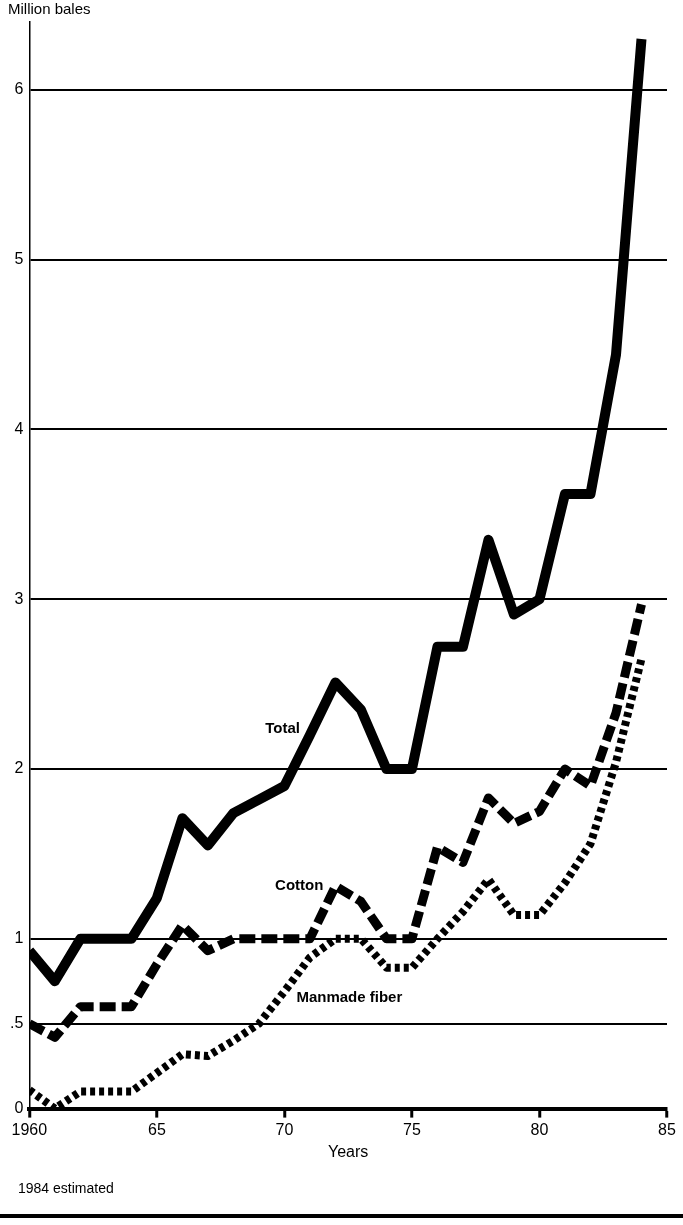 This screenshot has width=683, height=1225. Describe the element at coordinates (282, 728) in the screenshot. I see `series-label: Total` at that location.